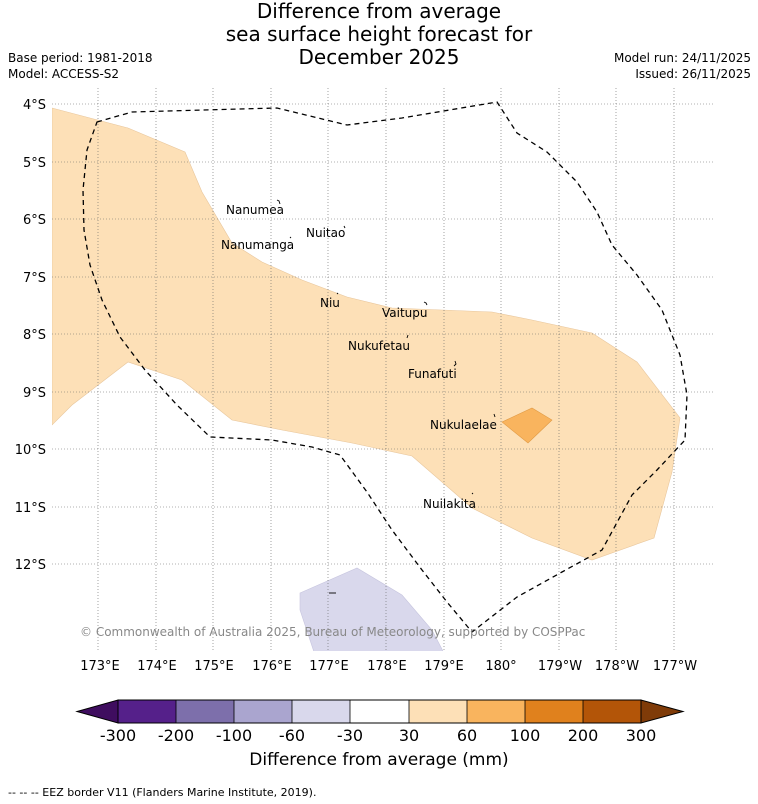 The width and height of the screenshot is (758, 804). Describe the element at coordinates (662, 711) in the screenshot. I see `colorbar-extend-high` at that location.